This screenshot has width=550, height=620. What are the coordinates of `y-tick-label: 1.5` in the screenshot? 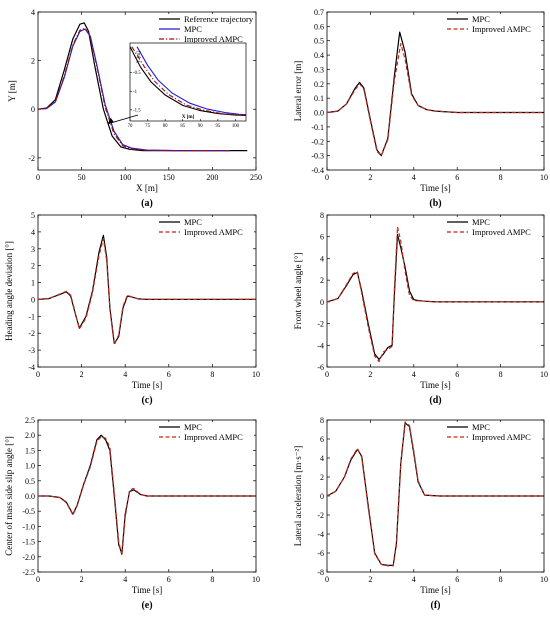 It's located at (30, 450).